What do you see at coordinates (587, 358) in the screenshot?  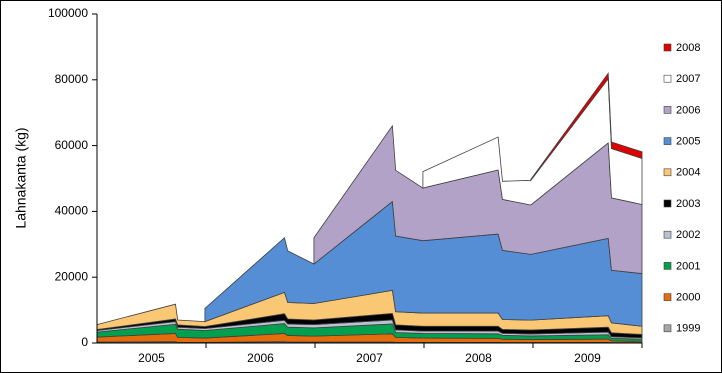 I see `x-tick-label: 2009` at bounding box center [587, 358].